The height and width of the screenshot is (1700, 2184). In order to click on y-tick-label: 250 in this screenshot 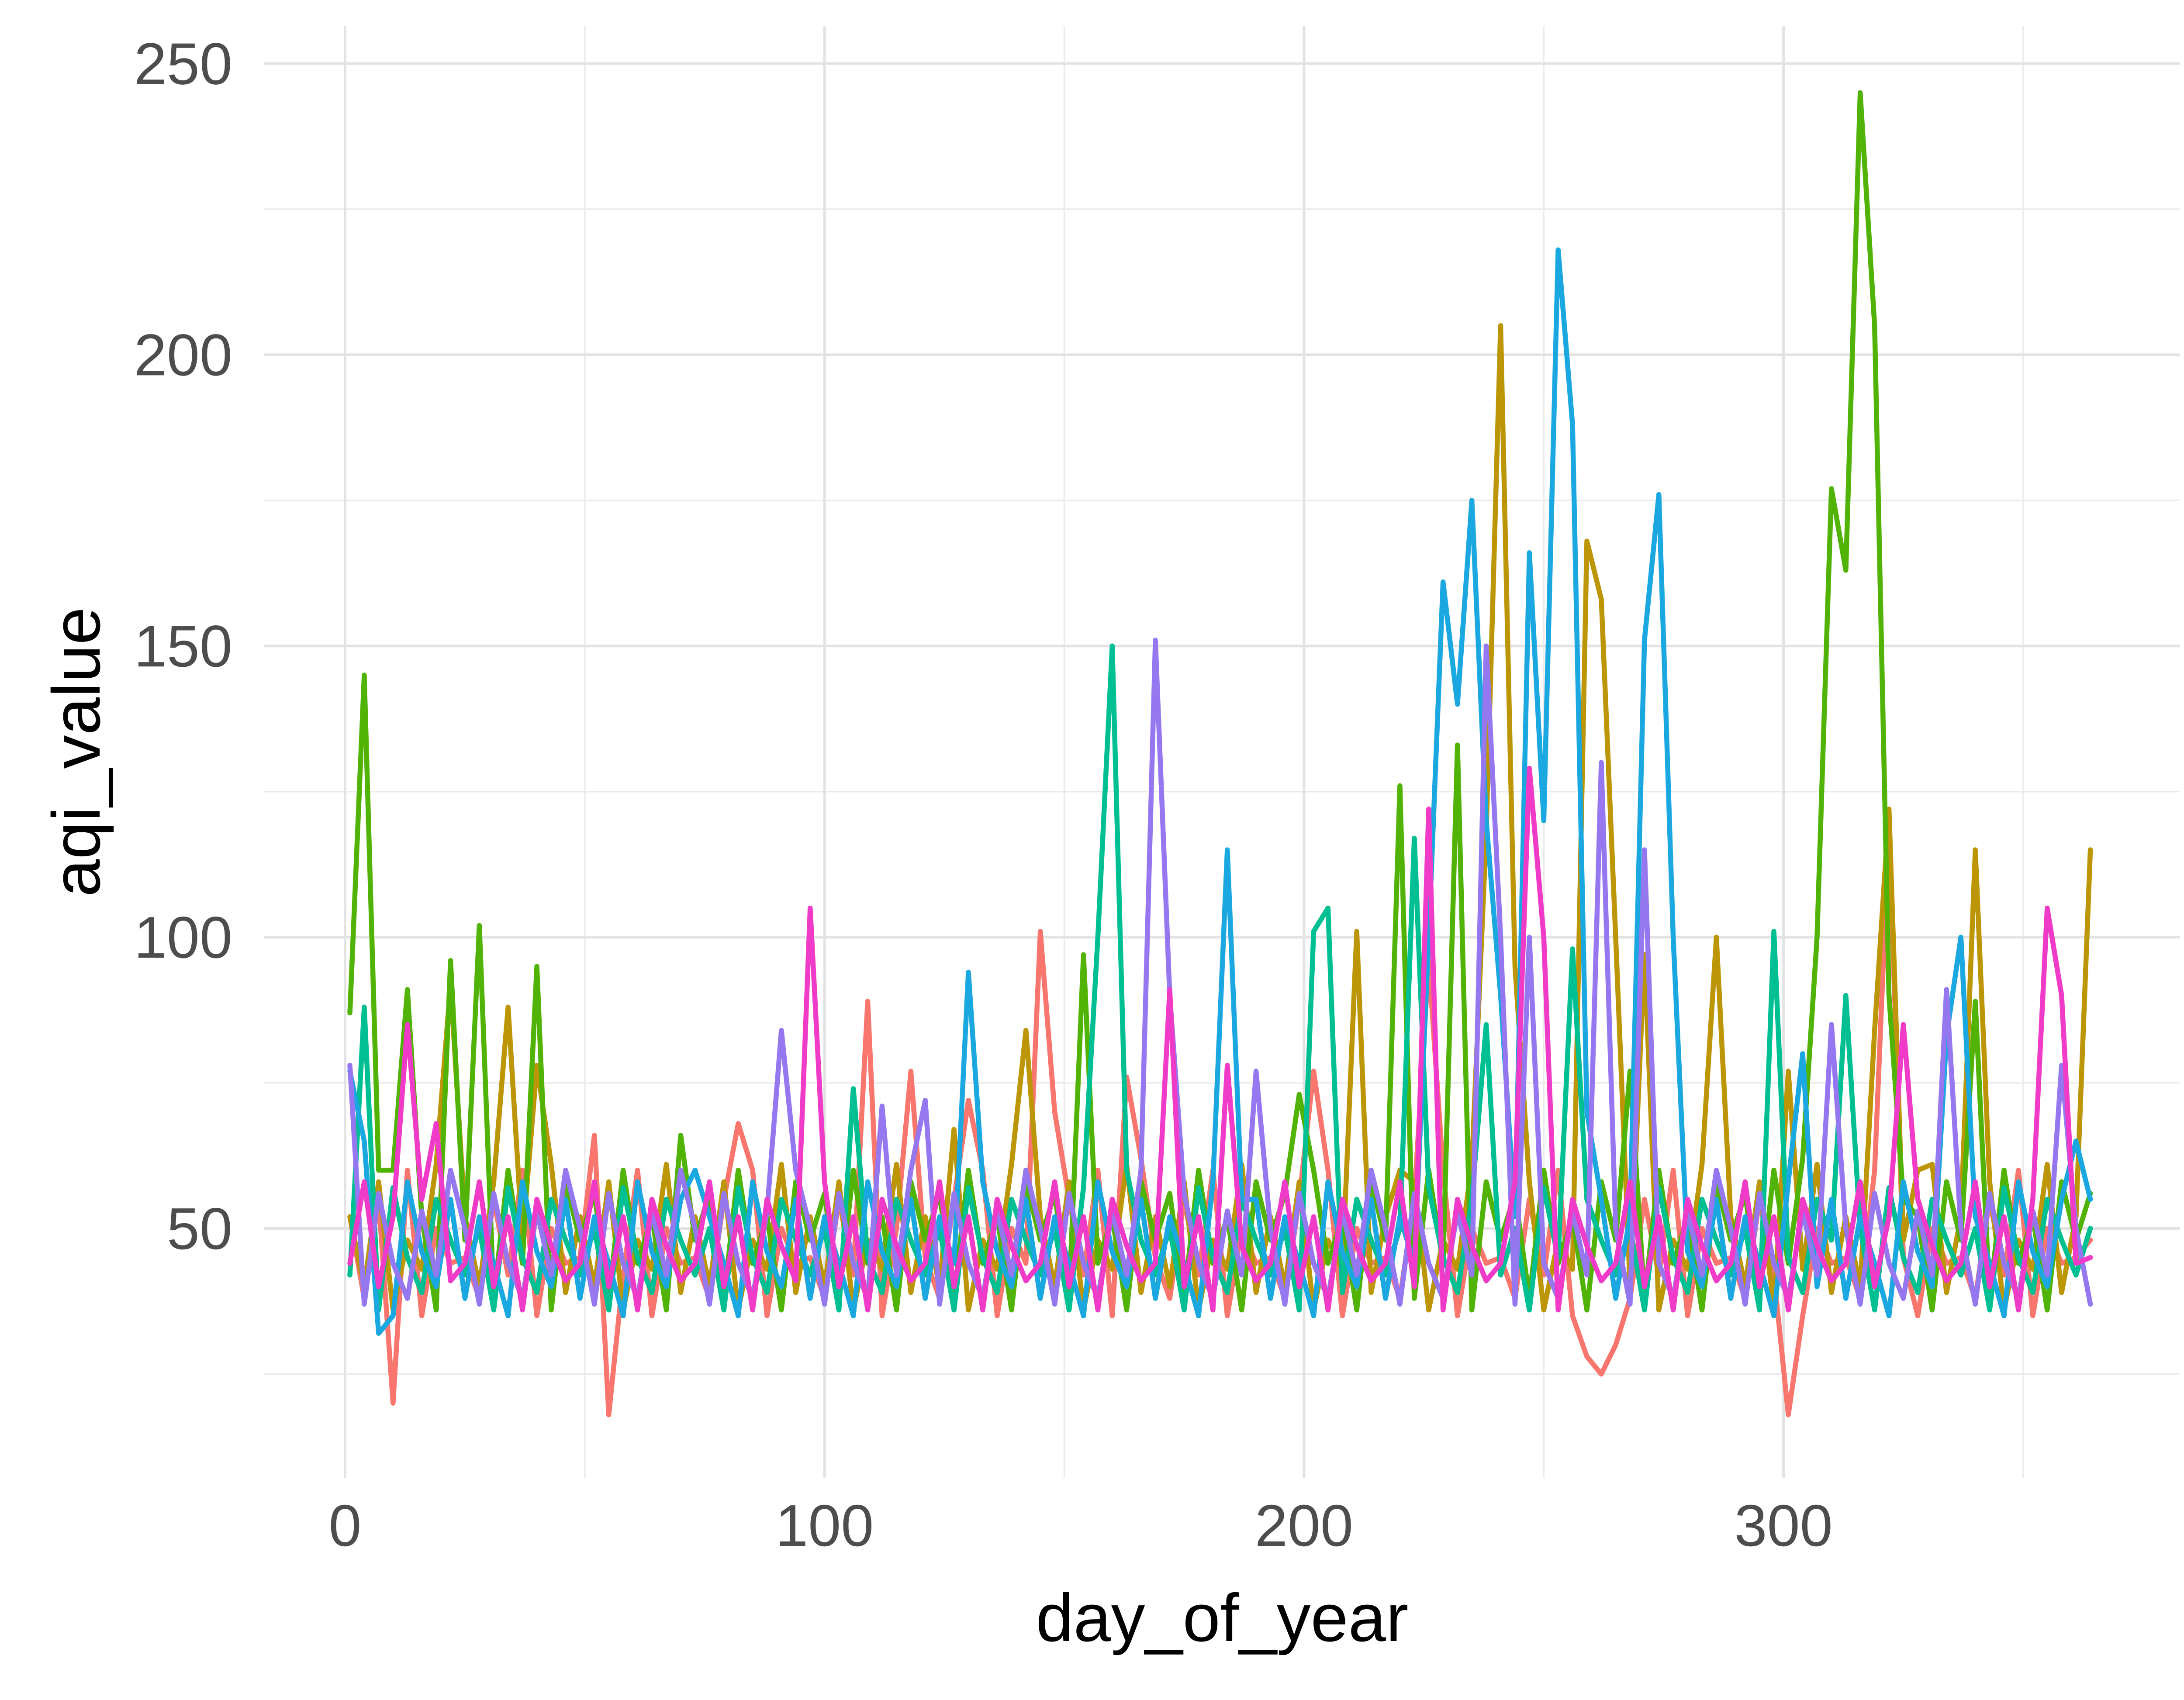, I will do `click(183, 64)`.